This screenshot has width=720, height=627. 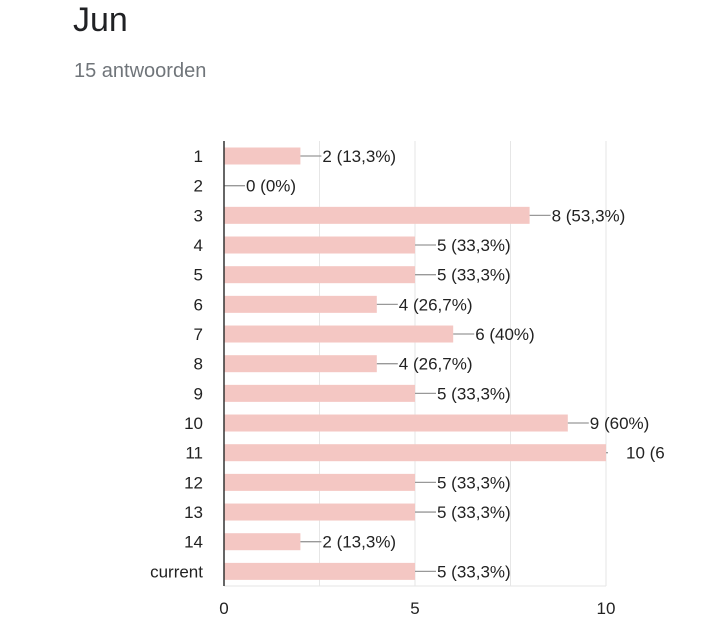 I want to click on category-label-5: 5, so click(x=198, y=275).